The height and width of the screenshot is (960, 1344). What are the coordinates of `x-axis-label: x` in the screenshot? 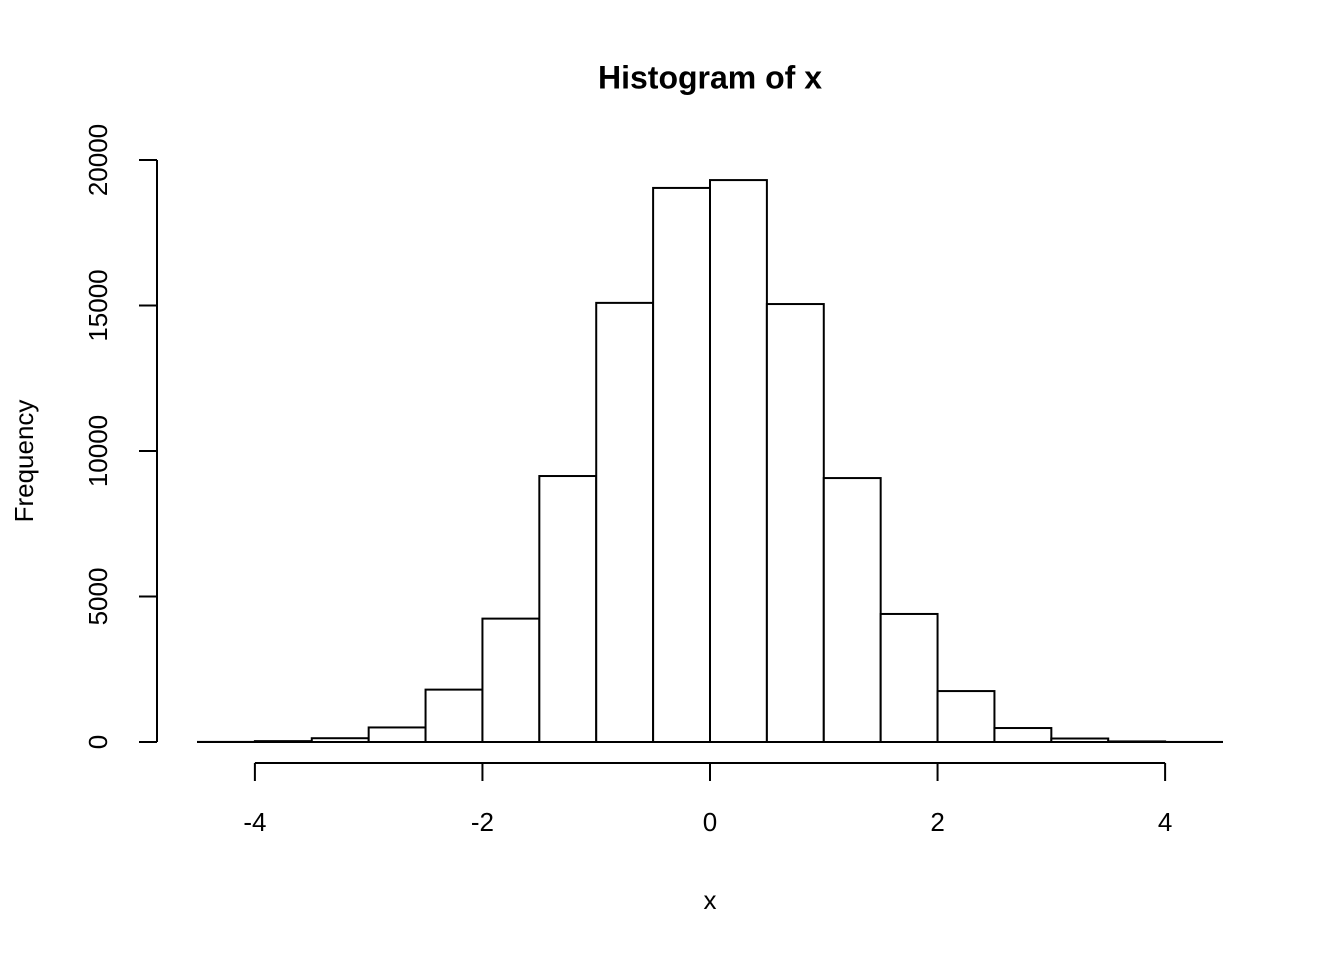 It's located at (710, 900).